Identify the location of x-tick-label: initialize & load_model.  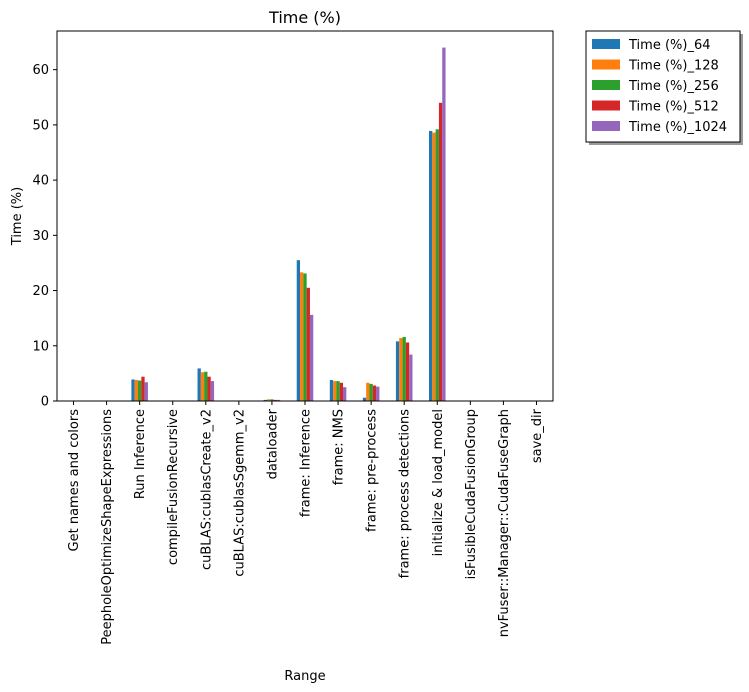
(438, 482).